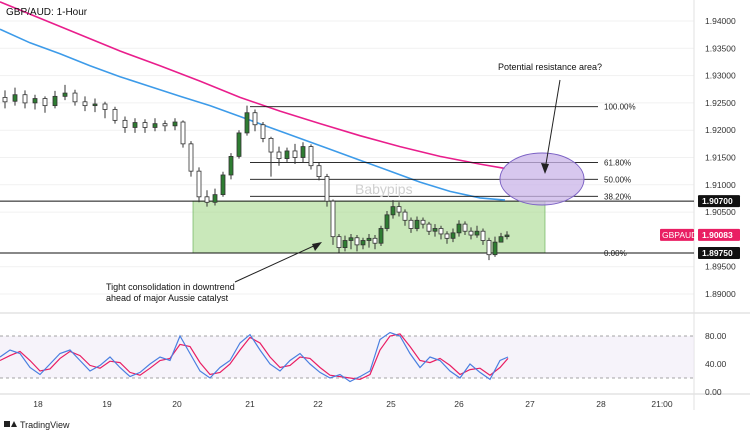 The image size is (750, 430). What do you see at coordinates (720, 294) in the screenshot?
I see `price-tick-label: 1.89000` at bounding box center [720, 294].